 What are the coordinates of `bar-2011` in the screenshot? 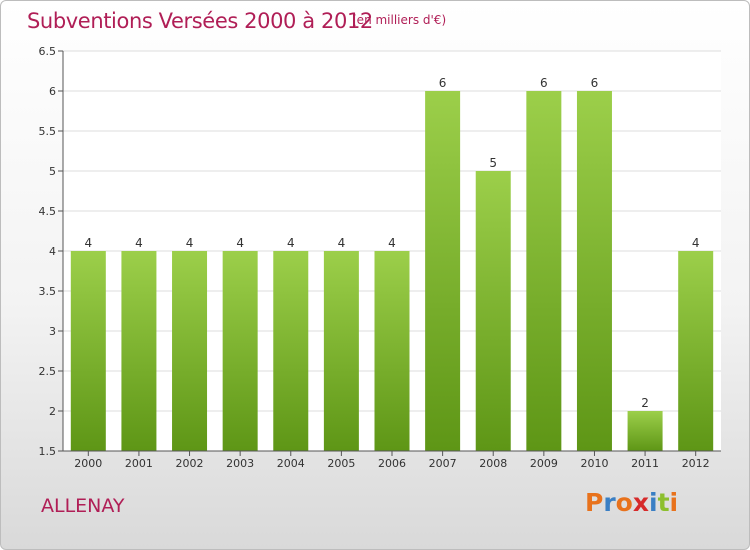 It's located at (645, 431).